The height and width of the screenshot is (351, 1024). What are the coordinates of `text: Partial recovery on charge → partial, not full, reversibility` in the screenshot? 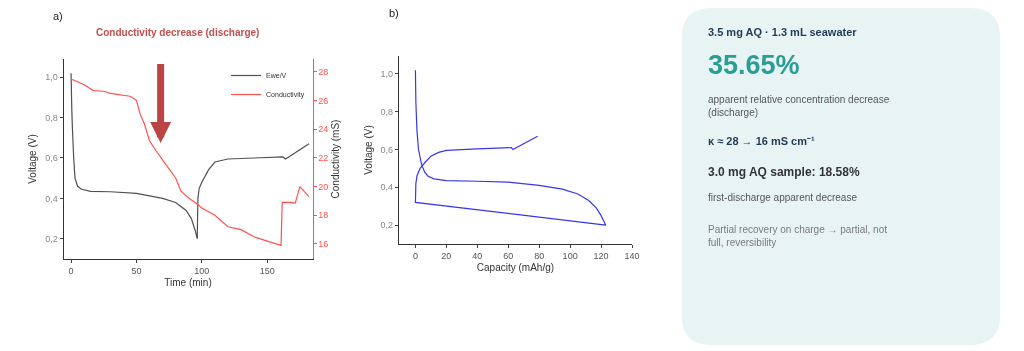 It's located at (798, 236).